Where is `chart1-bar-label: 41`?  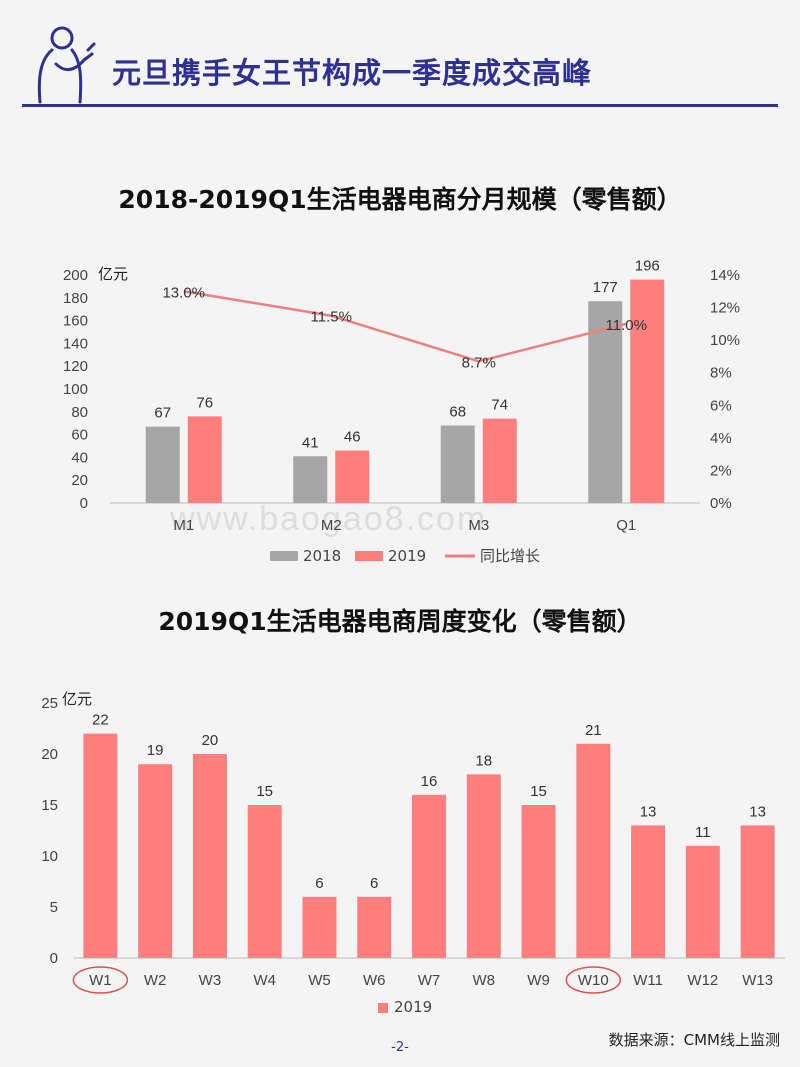
chart1-bar-label: 41 is located at coordinates (310, 442).